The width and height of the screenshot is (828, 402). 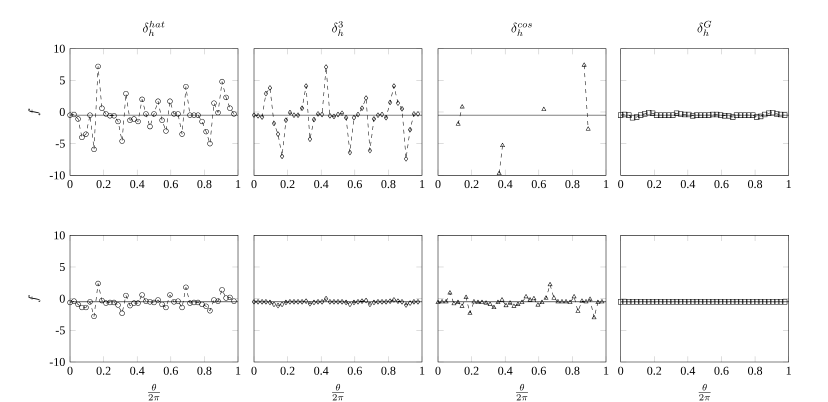 I want to click on chart-title: $\delta_h^{G}$, so click(x=705, y=28).